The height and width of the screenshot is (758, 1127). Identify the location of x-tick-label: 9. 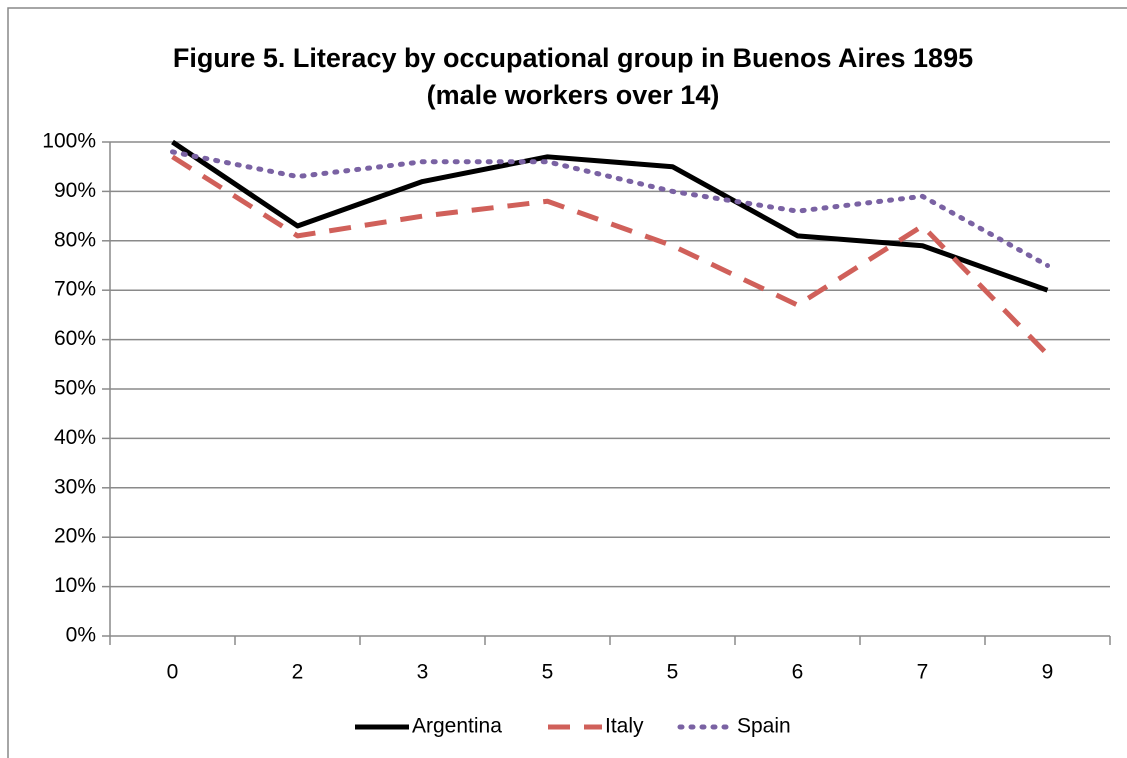
(1048, 672).